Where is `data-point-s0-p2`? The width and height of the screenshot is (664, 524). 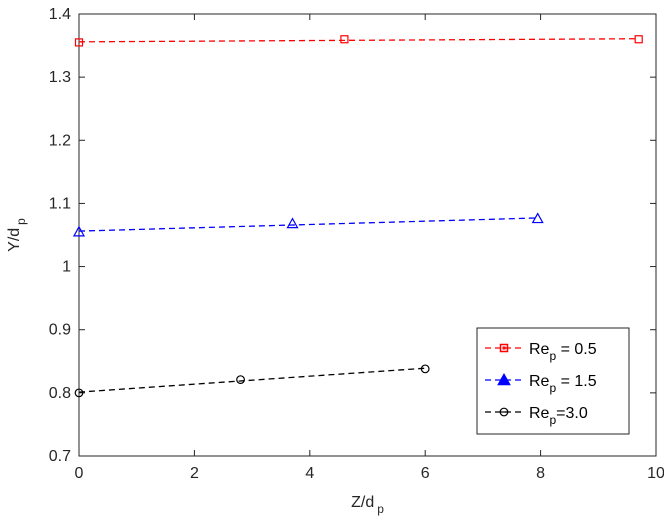
data-point-s0-p2 is located at coordinates (638, 39).